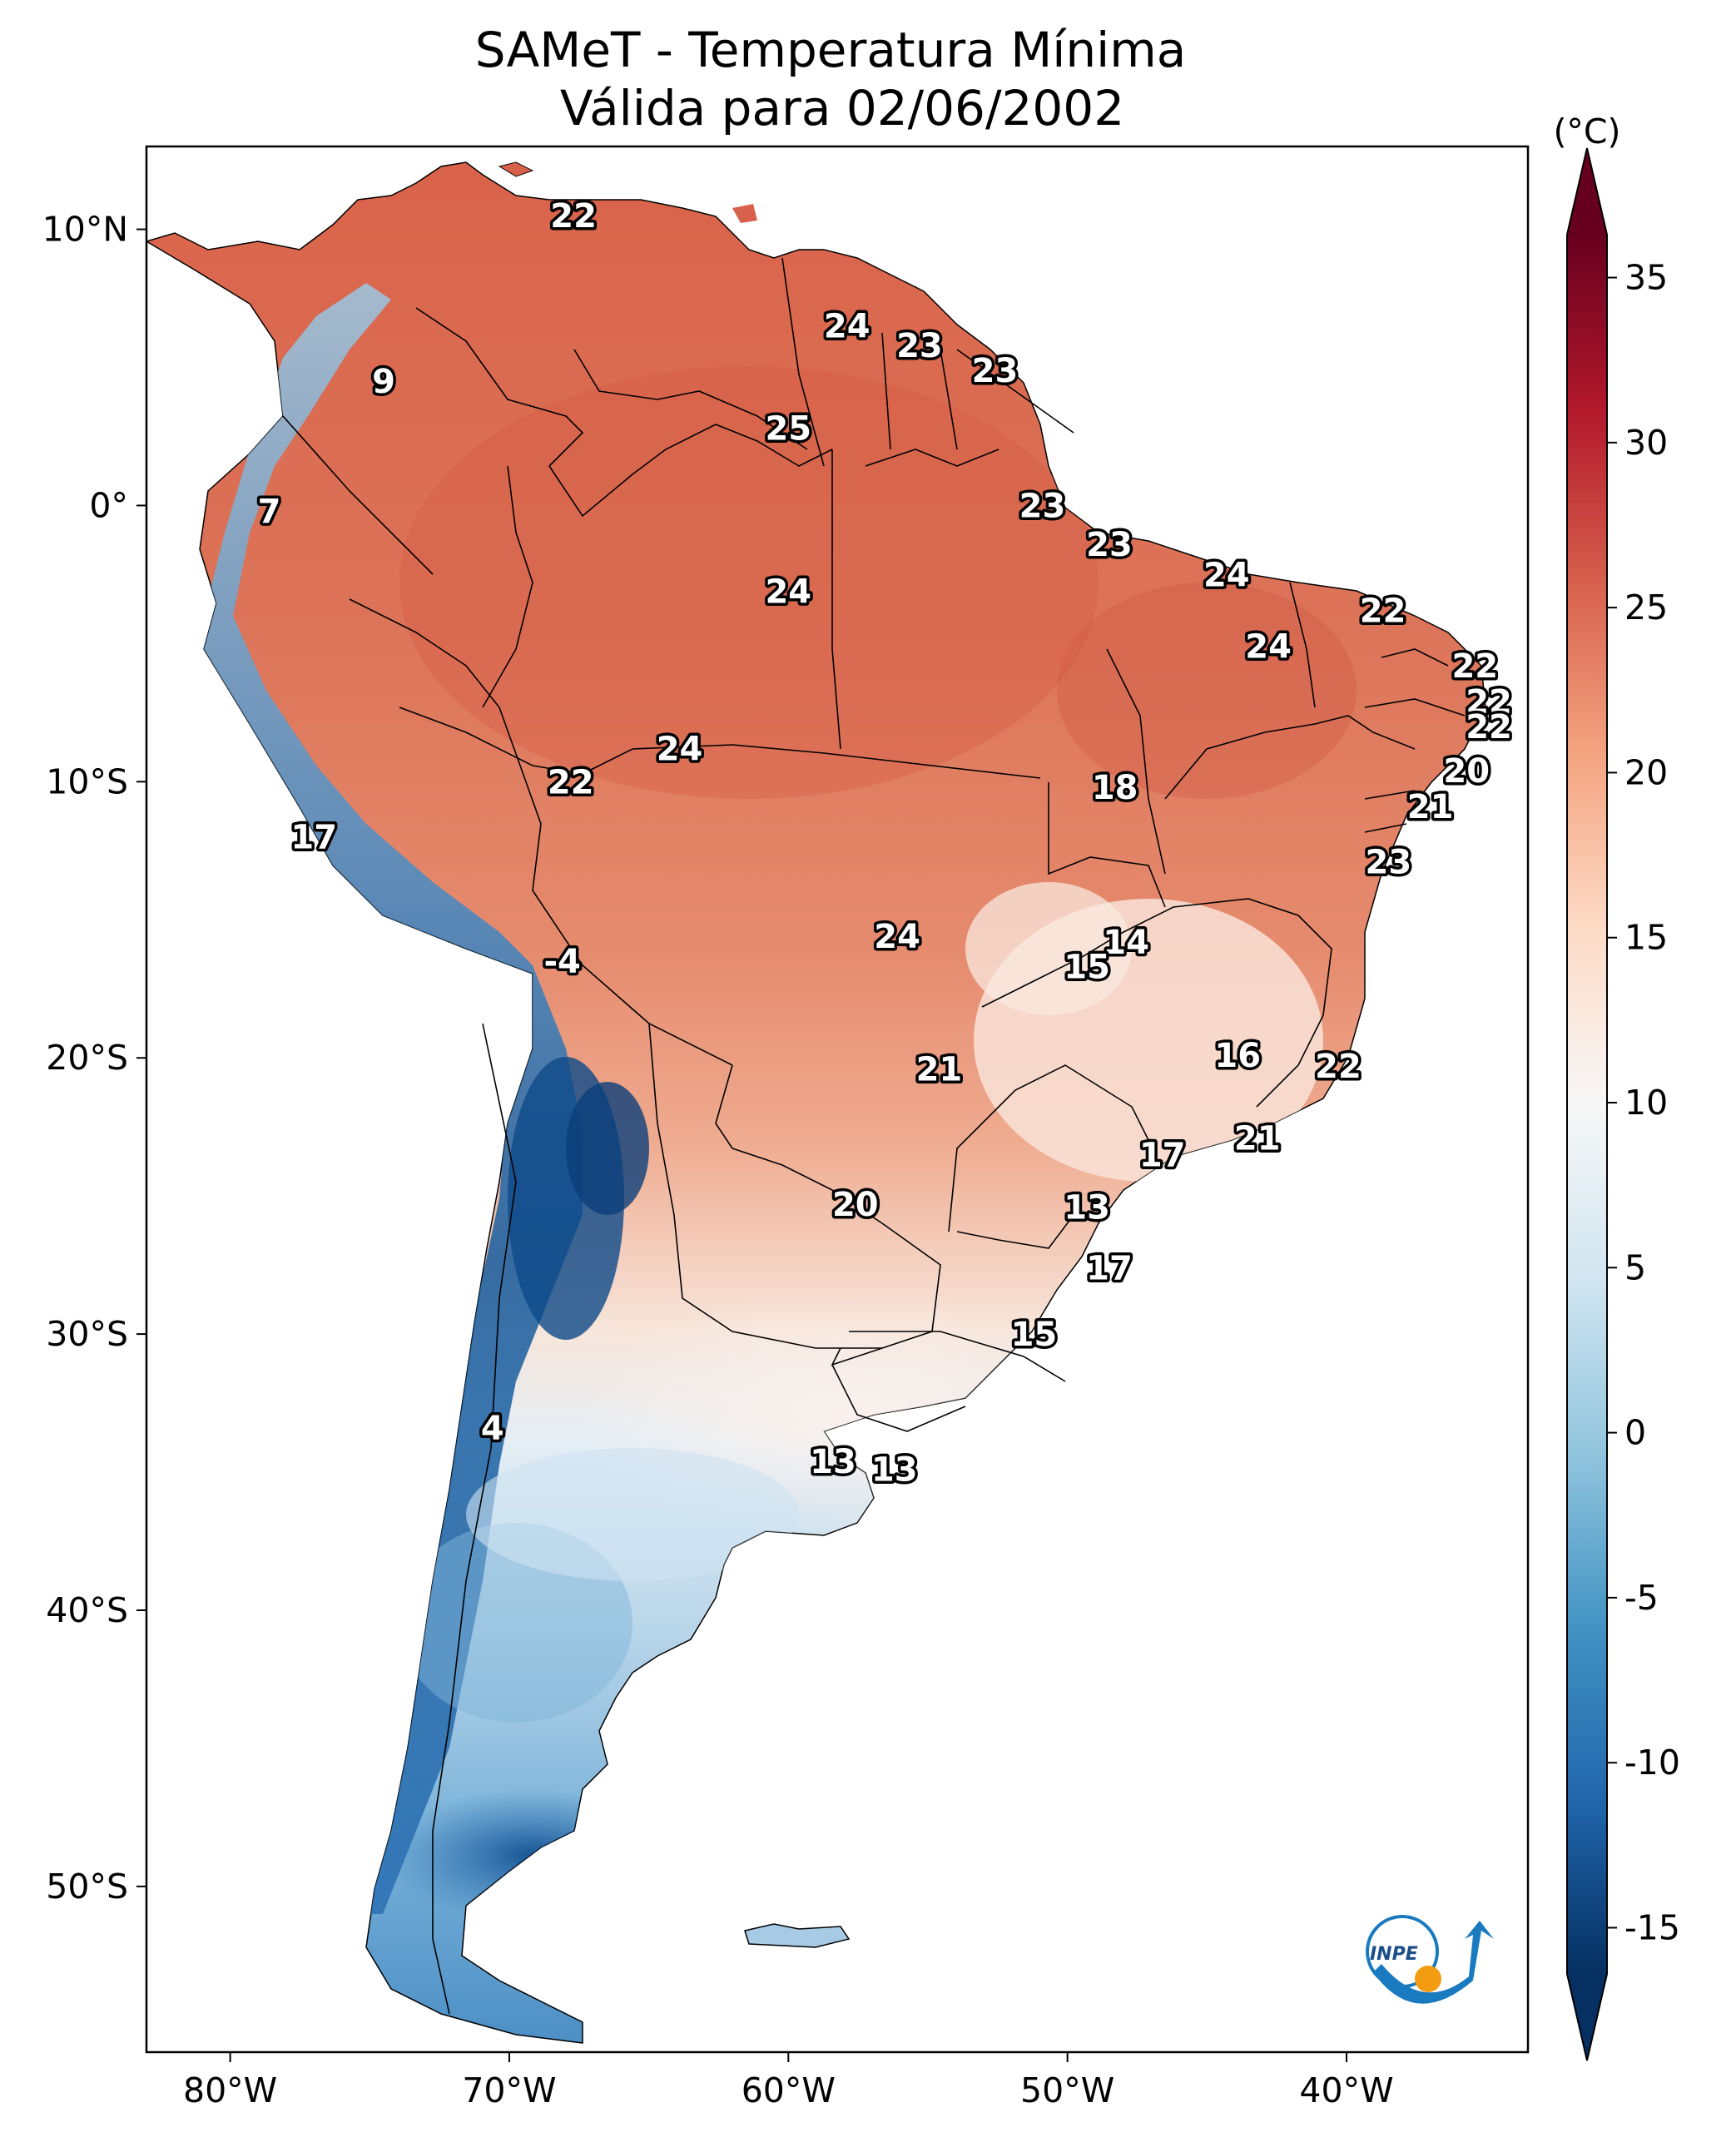 The image size is (1736, 2152). Describe the element at coordinates (1430, 1959) in the screenshot. I see `inpe-logo: INPE` at that location.